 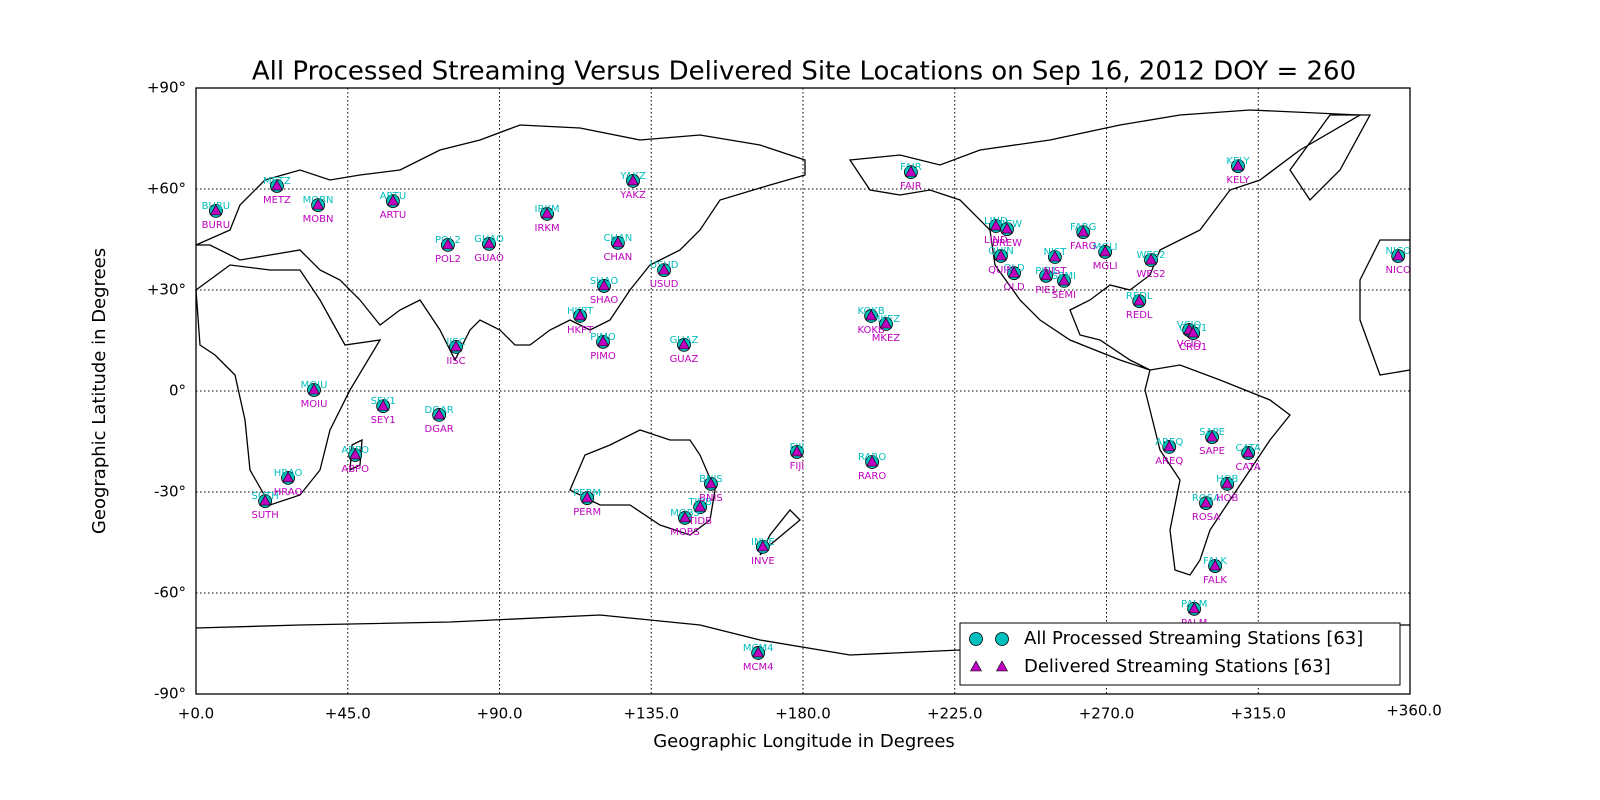 What do you see at coordinates (314, 404) in the screenshot?
I see `station-label: MOIU` at bounding box center [314, 404].